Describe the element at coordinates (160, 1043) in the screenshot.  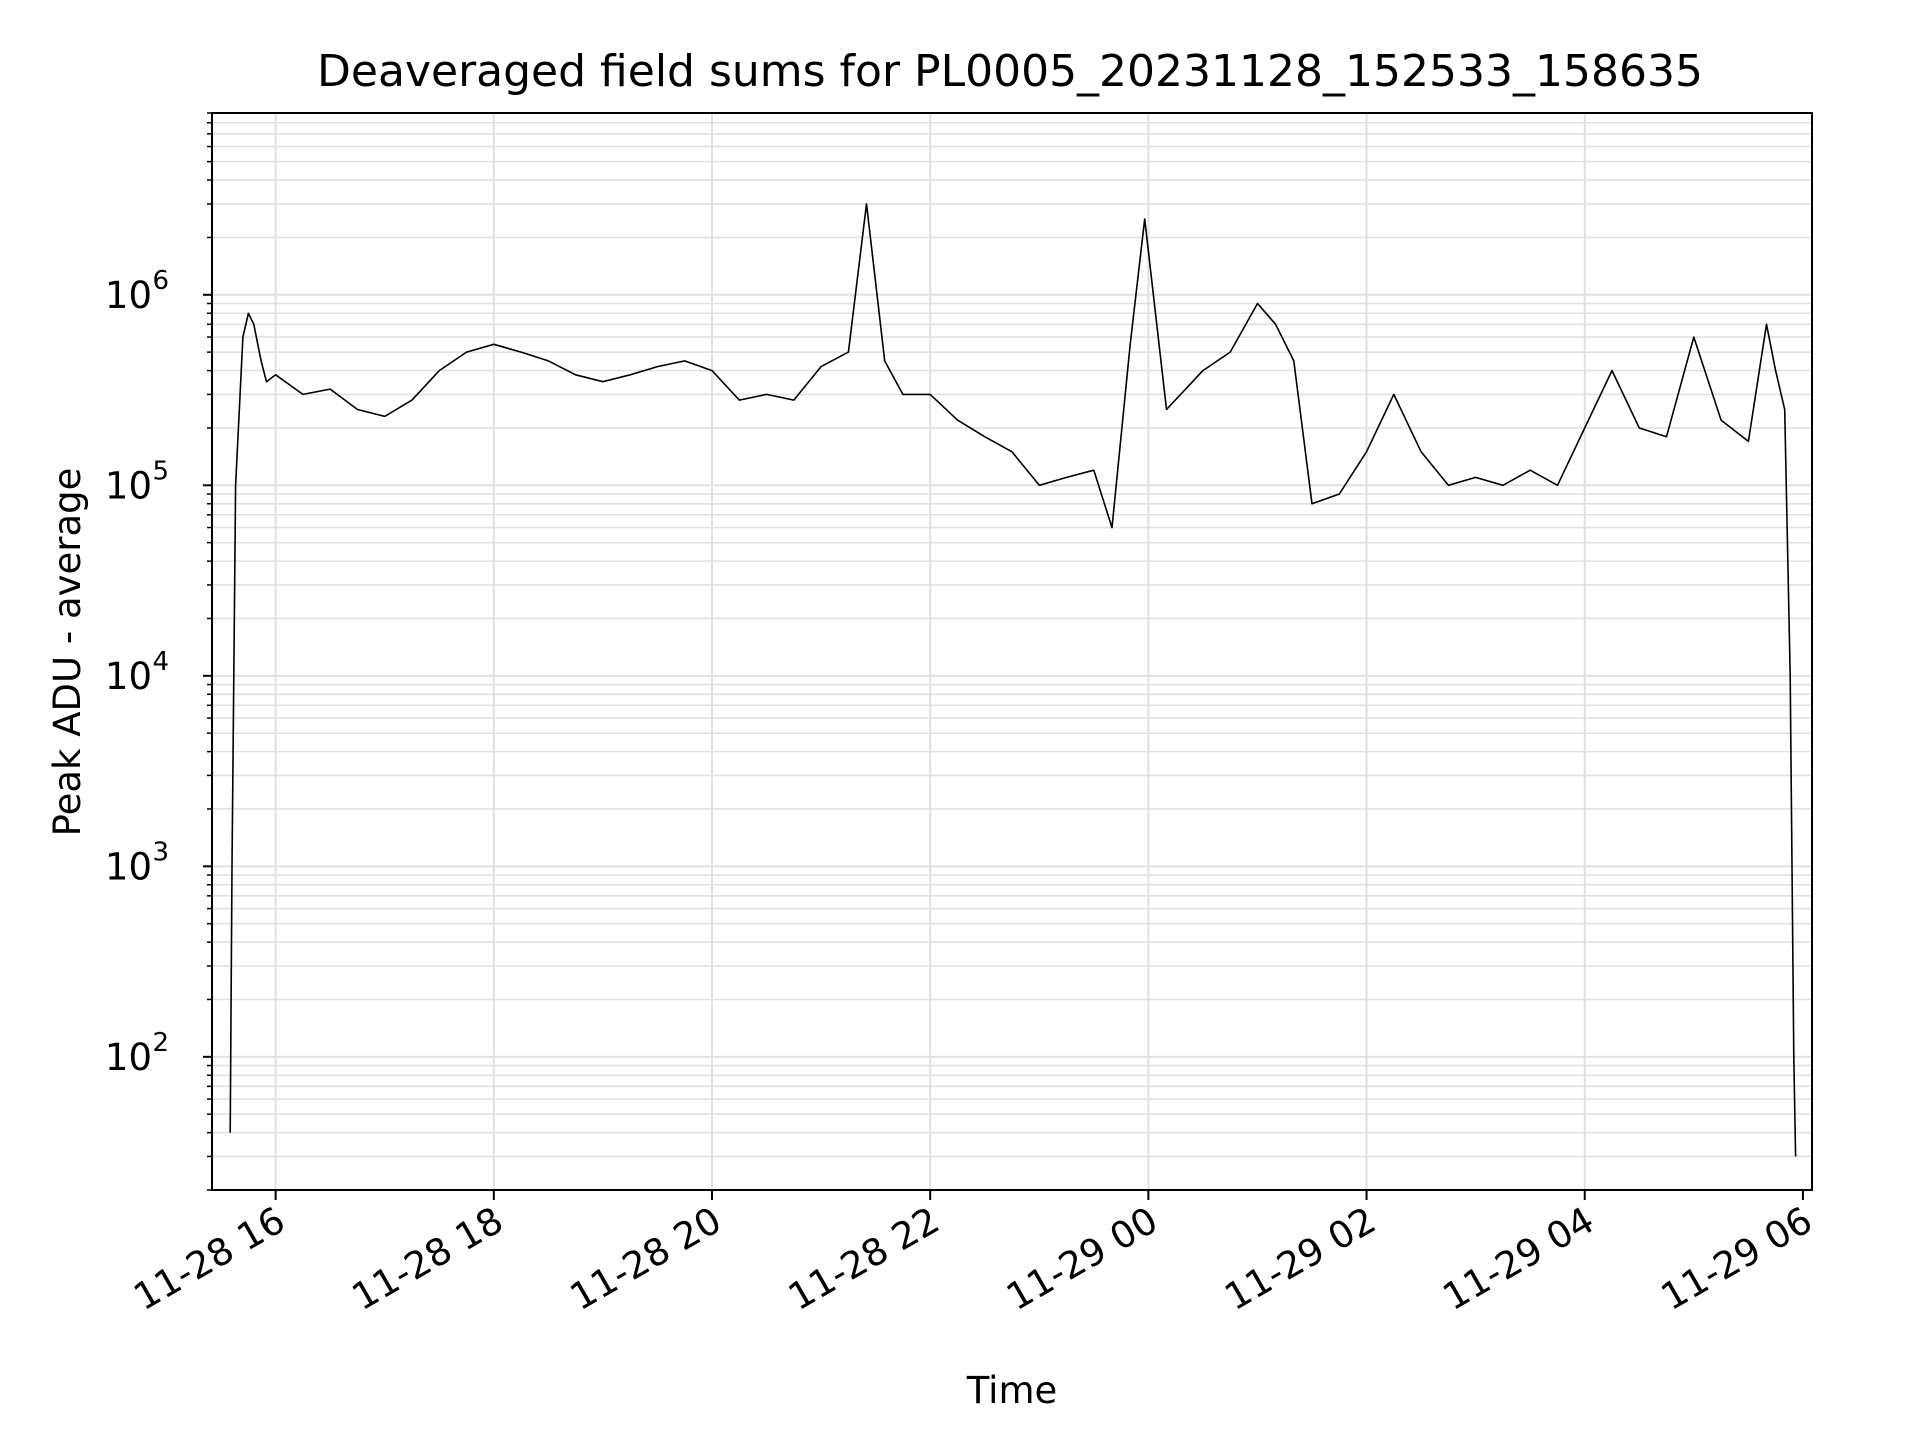
I see `y-tick-exponent: 2` at that location.